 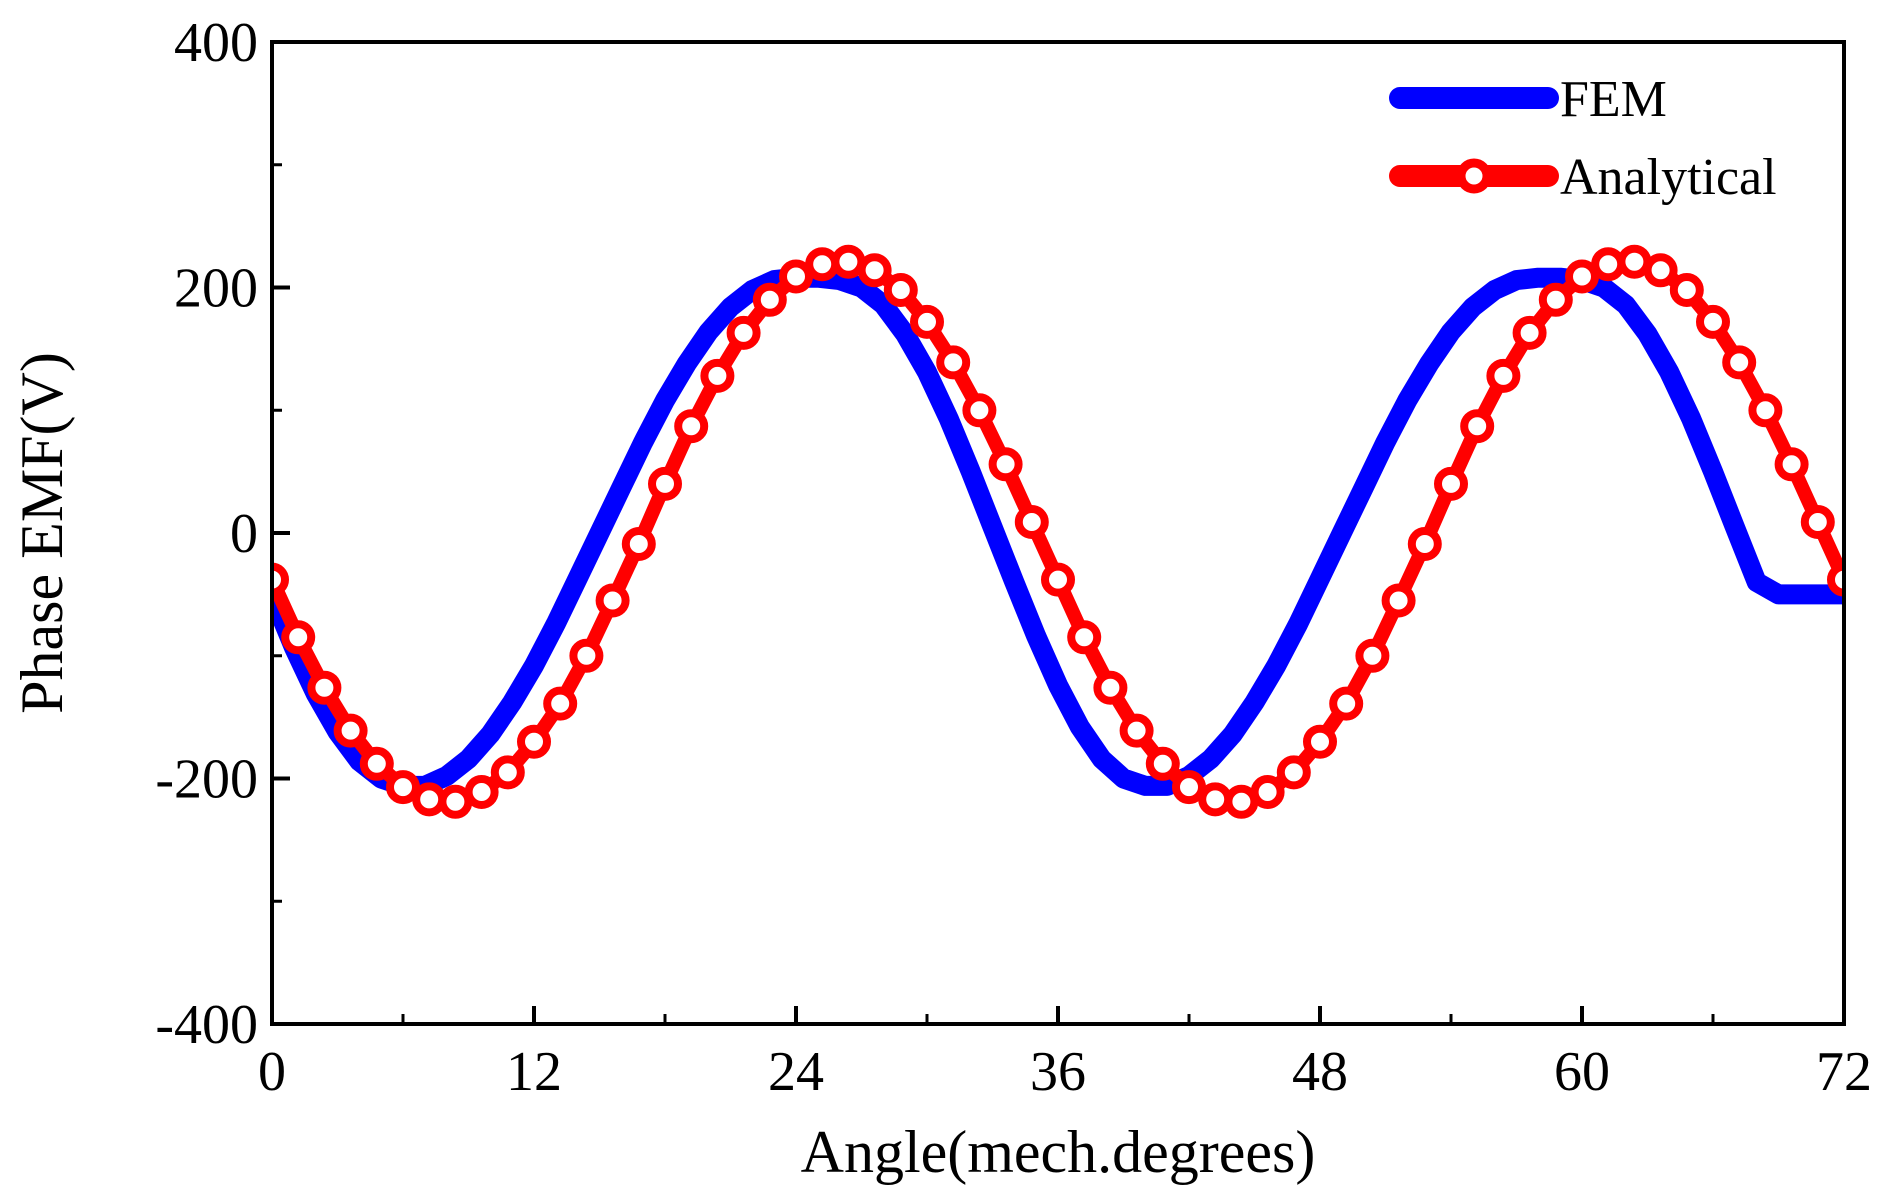 What do you see at coordinates (1058, 1152) in the screenshot?
I see `x-axis-title: Angle(mech.degrees)` at bounding box center [1058, 1152].